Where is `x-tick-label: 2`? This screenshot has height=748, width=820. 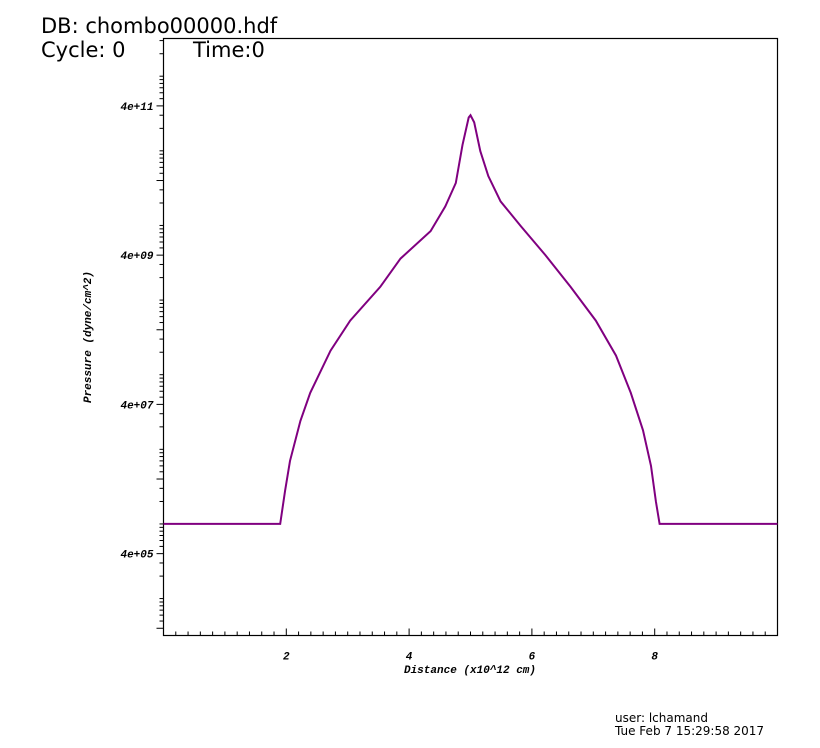
x-tick-label: 2 is located at coordinates (286, 658).